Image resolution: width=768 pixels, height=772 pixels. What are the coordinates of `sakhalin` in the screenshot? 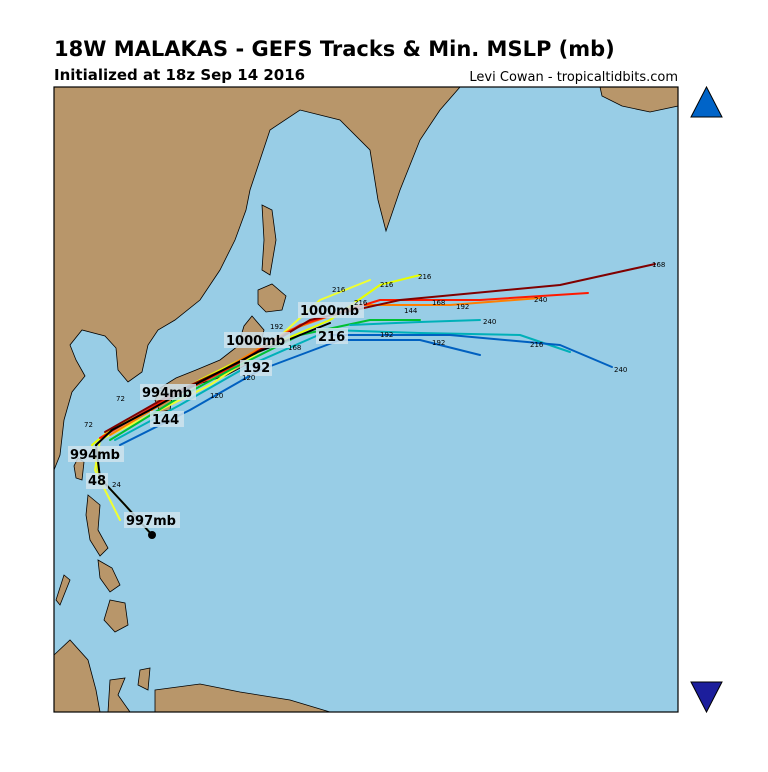 It's located at (269, 240).